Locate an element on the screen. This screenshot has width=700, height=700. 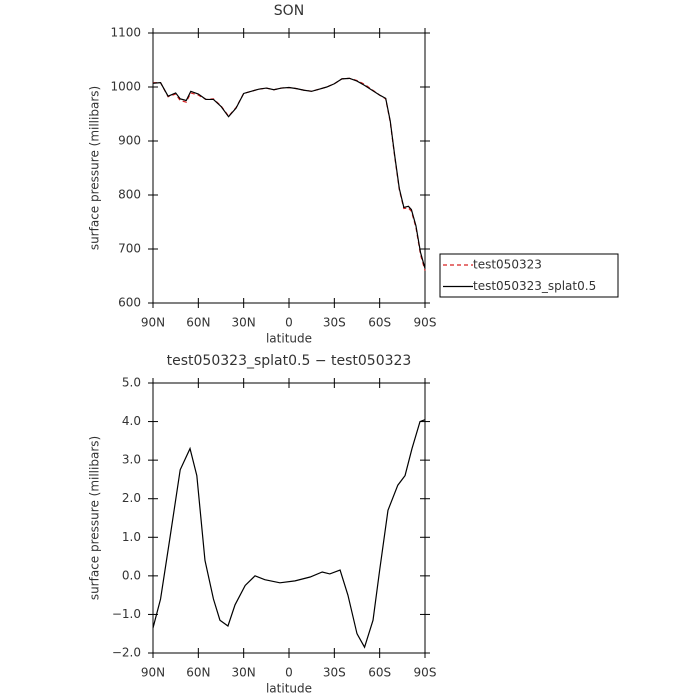
y-tick-label: 1.0 is located at coordinates (131, 537).